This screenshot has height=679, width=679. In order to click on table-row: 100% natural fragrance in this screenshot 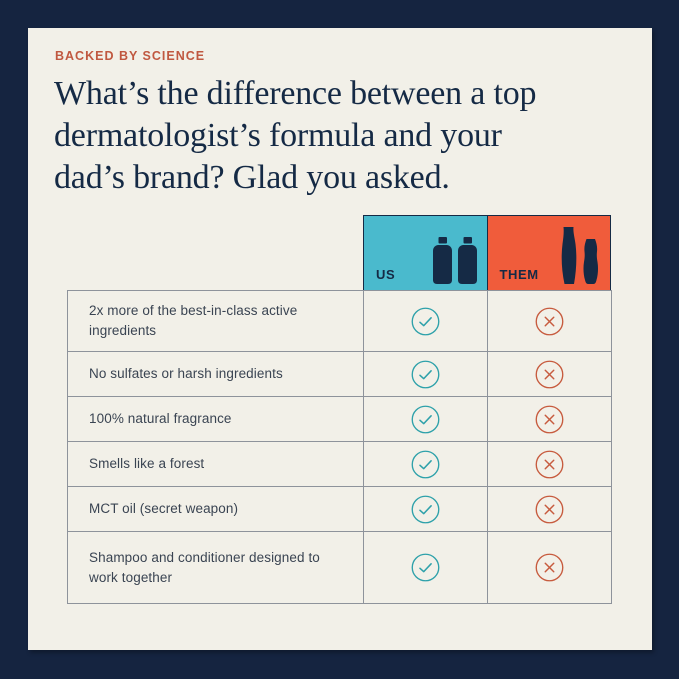, I will do `click(339, 419)`.